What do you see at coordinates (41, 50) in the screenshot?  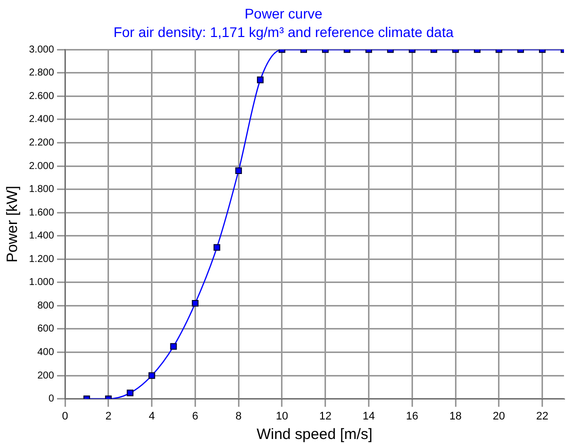 I see `y-tick-label: 3.000` at bounding box center [41, 50].